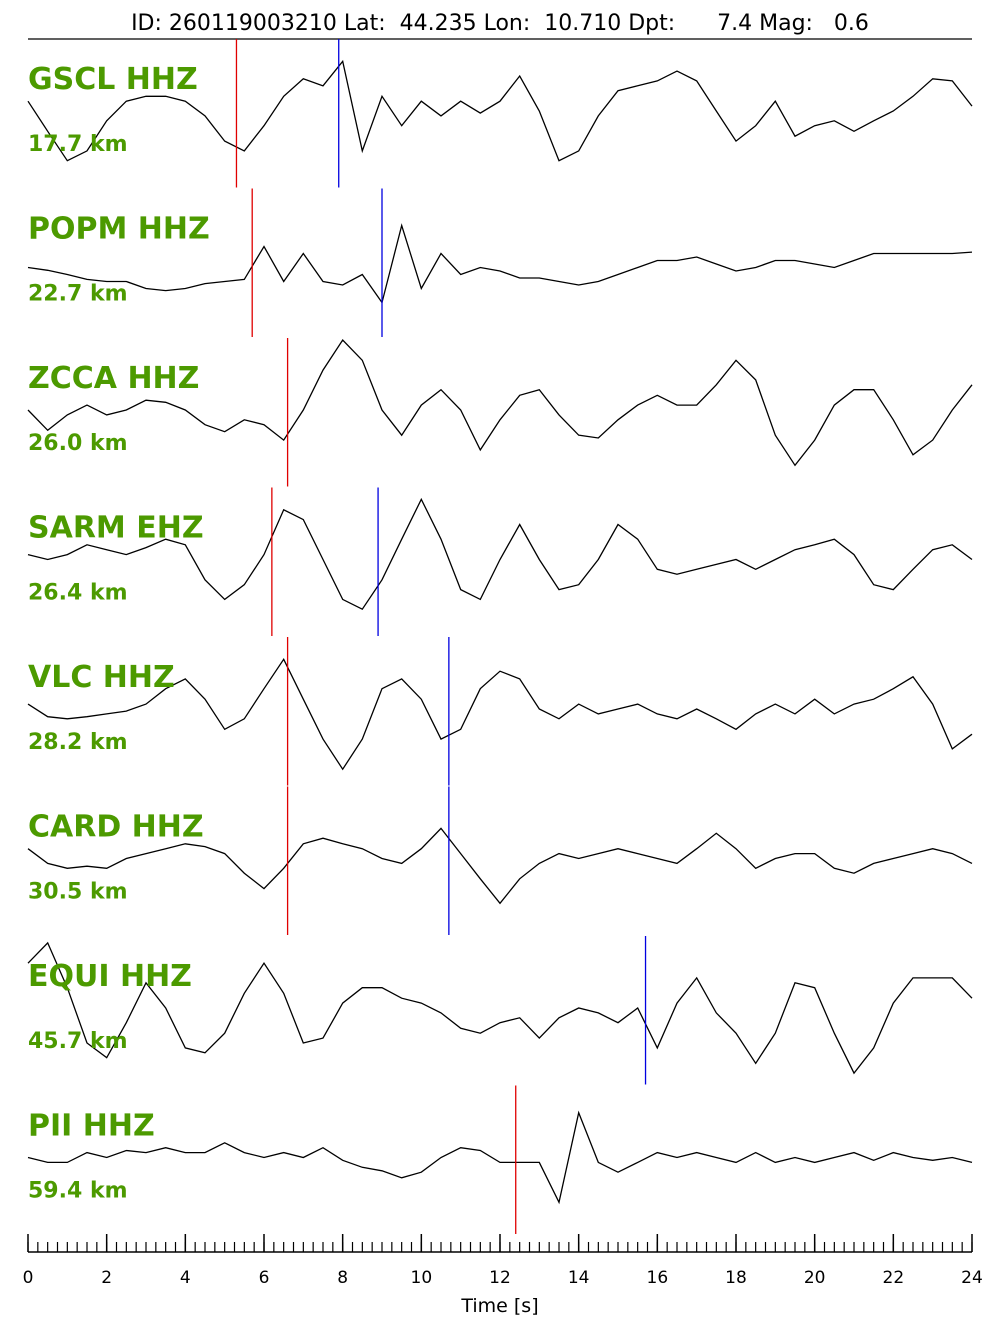  I want to click on x-tick-label: 14, so click(579, 1278).